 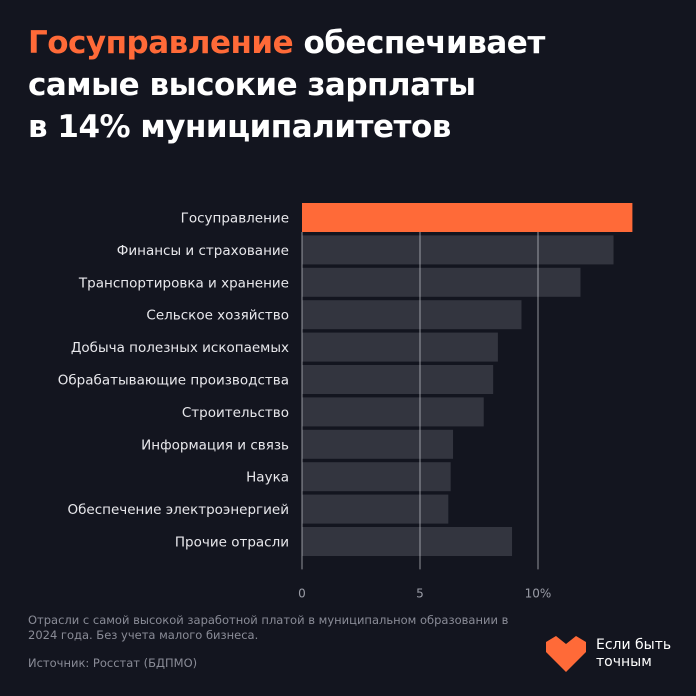 What do you see at coordinates (419, 43) in the screenshot?
I see `title-line1-rest: обеспечивает` at bounding box center [419, 43].